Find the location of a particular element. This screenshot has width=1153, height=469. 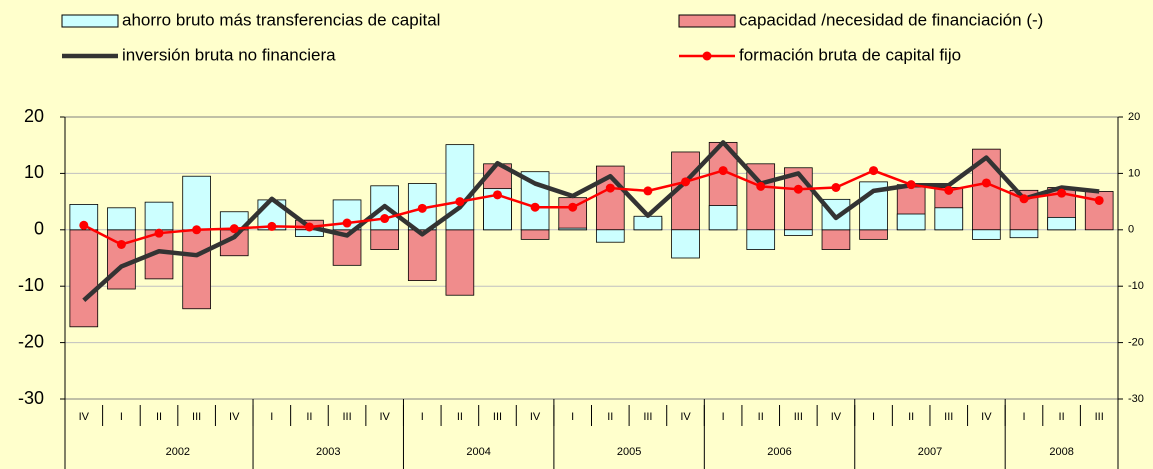

year-label: 2003 is located at coordinates (328, 452).